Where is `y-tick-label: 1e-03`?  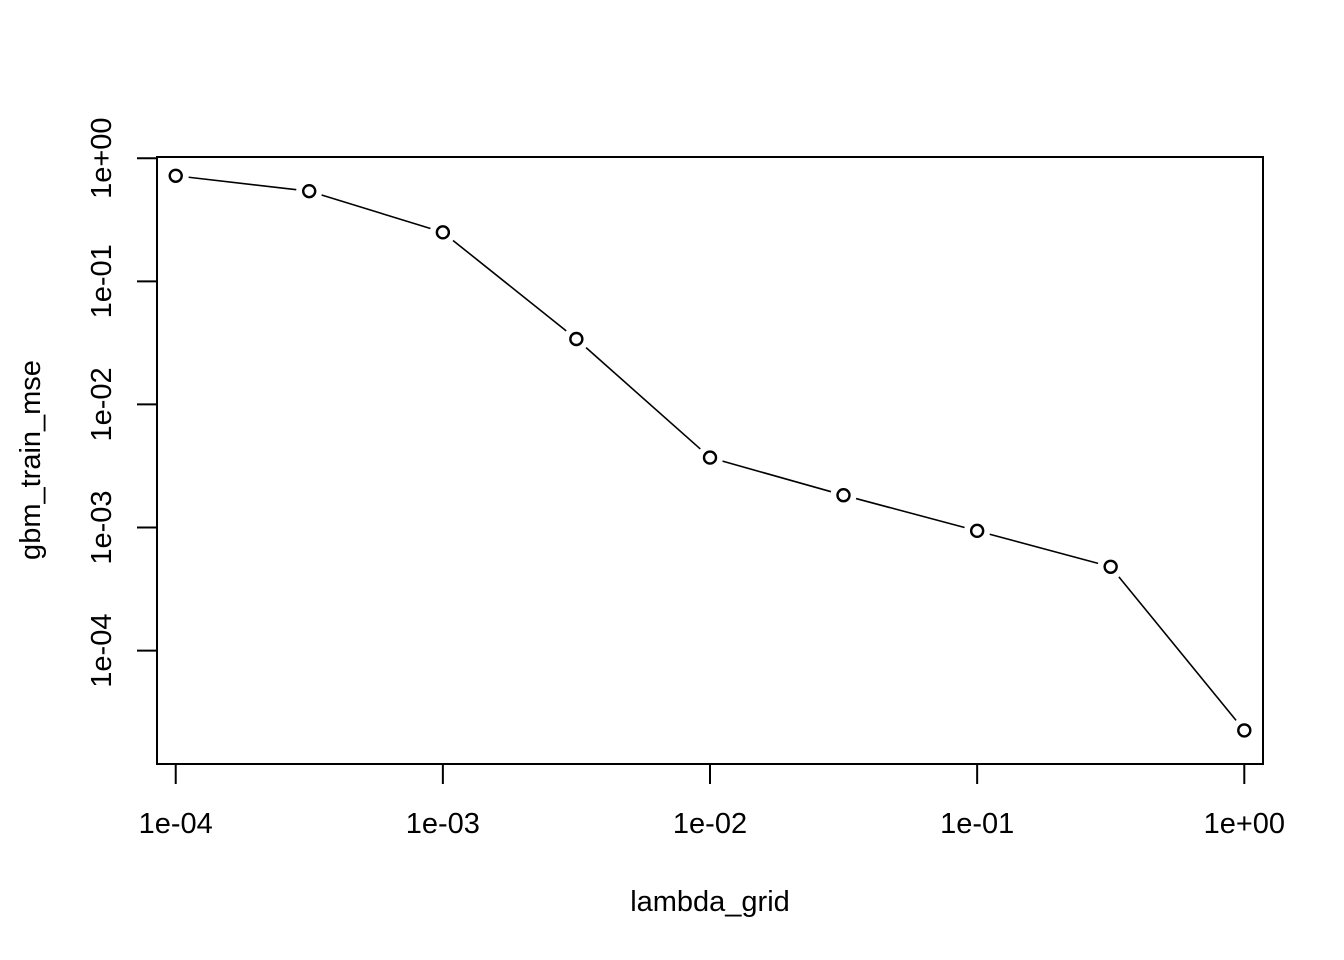 y-tick-label: 1e-03 is located at coordinates (102, 527).